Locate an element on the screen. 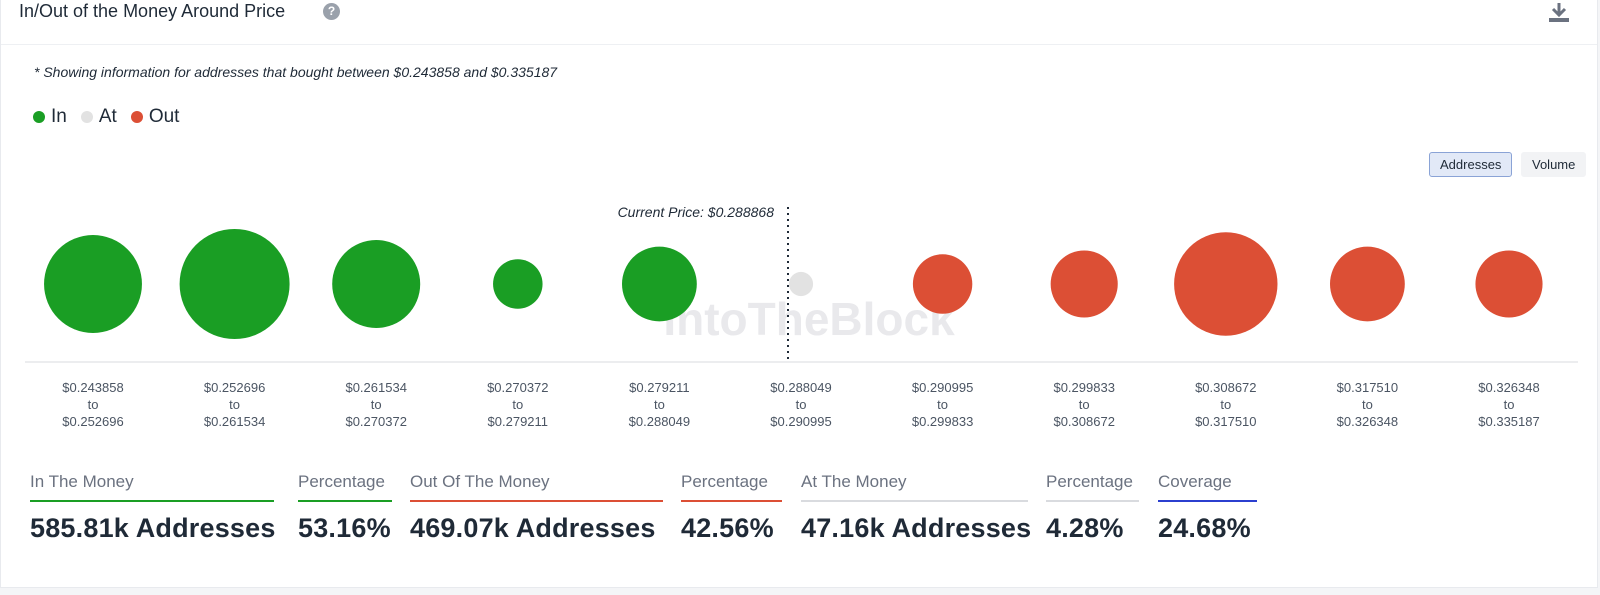 Image resolution: width=1600 pixels, height=595 pixels. volume-toggle: Volume is located at coordinates (1554, 164).